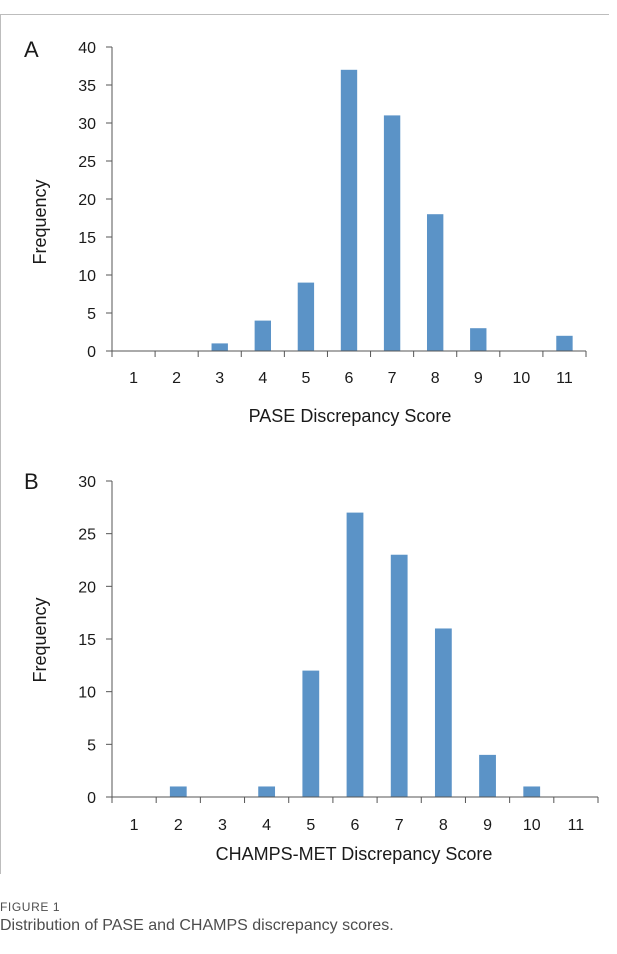  I want to click on figure-frame-top, so click(304, 14).